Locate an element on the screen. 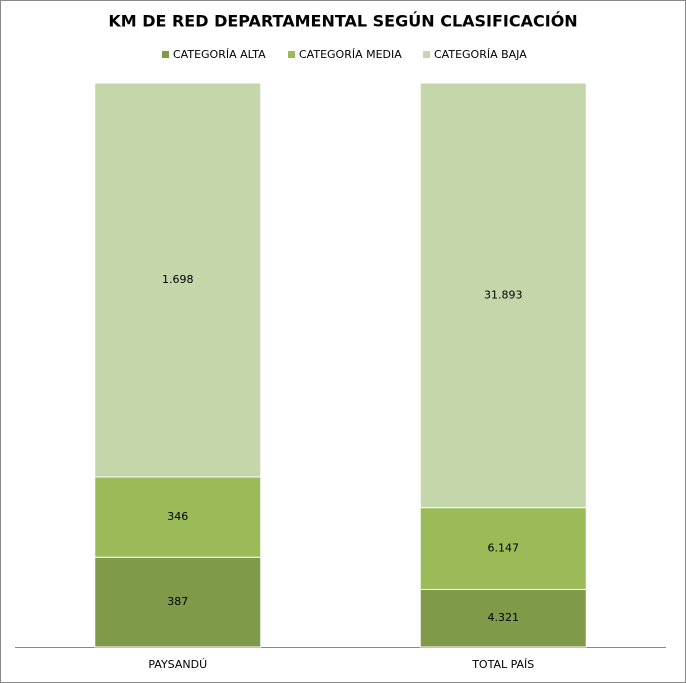 The width and height of the screenshot is (686, 683). legend-label: CATEGORÍA ALTA is located at coordinates (219, 54).